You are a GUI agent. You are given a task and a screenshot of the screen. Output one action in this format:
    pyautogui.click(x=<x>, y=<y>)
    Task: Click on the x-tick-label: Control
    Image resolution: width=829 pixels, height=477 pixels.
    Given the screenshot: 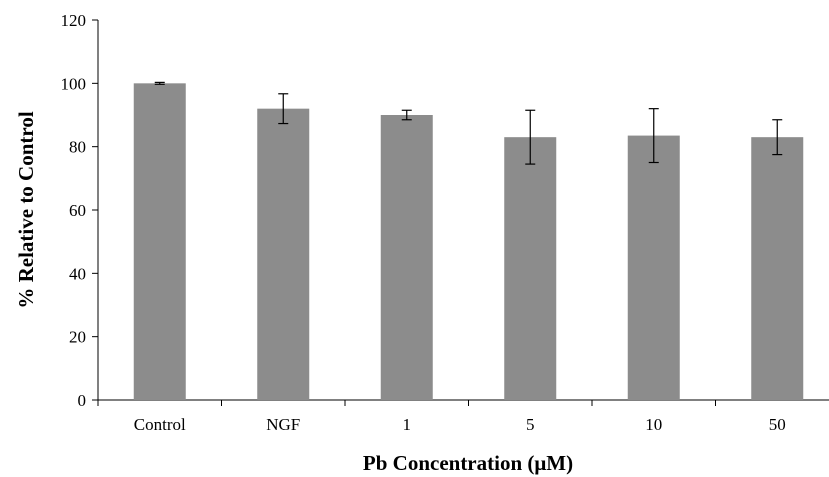 What is the action you would take?
    pyautogui.click(x=160, y=424)
    